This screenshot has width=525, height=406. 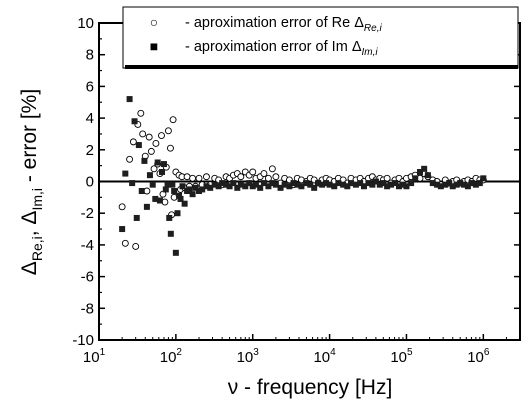 I want to click on legend-open-circle-marker: ○, so click(x=154, y=22).